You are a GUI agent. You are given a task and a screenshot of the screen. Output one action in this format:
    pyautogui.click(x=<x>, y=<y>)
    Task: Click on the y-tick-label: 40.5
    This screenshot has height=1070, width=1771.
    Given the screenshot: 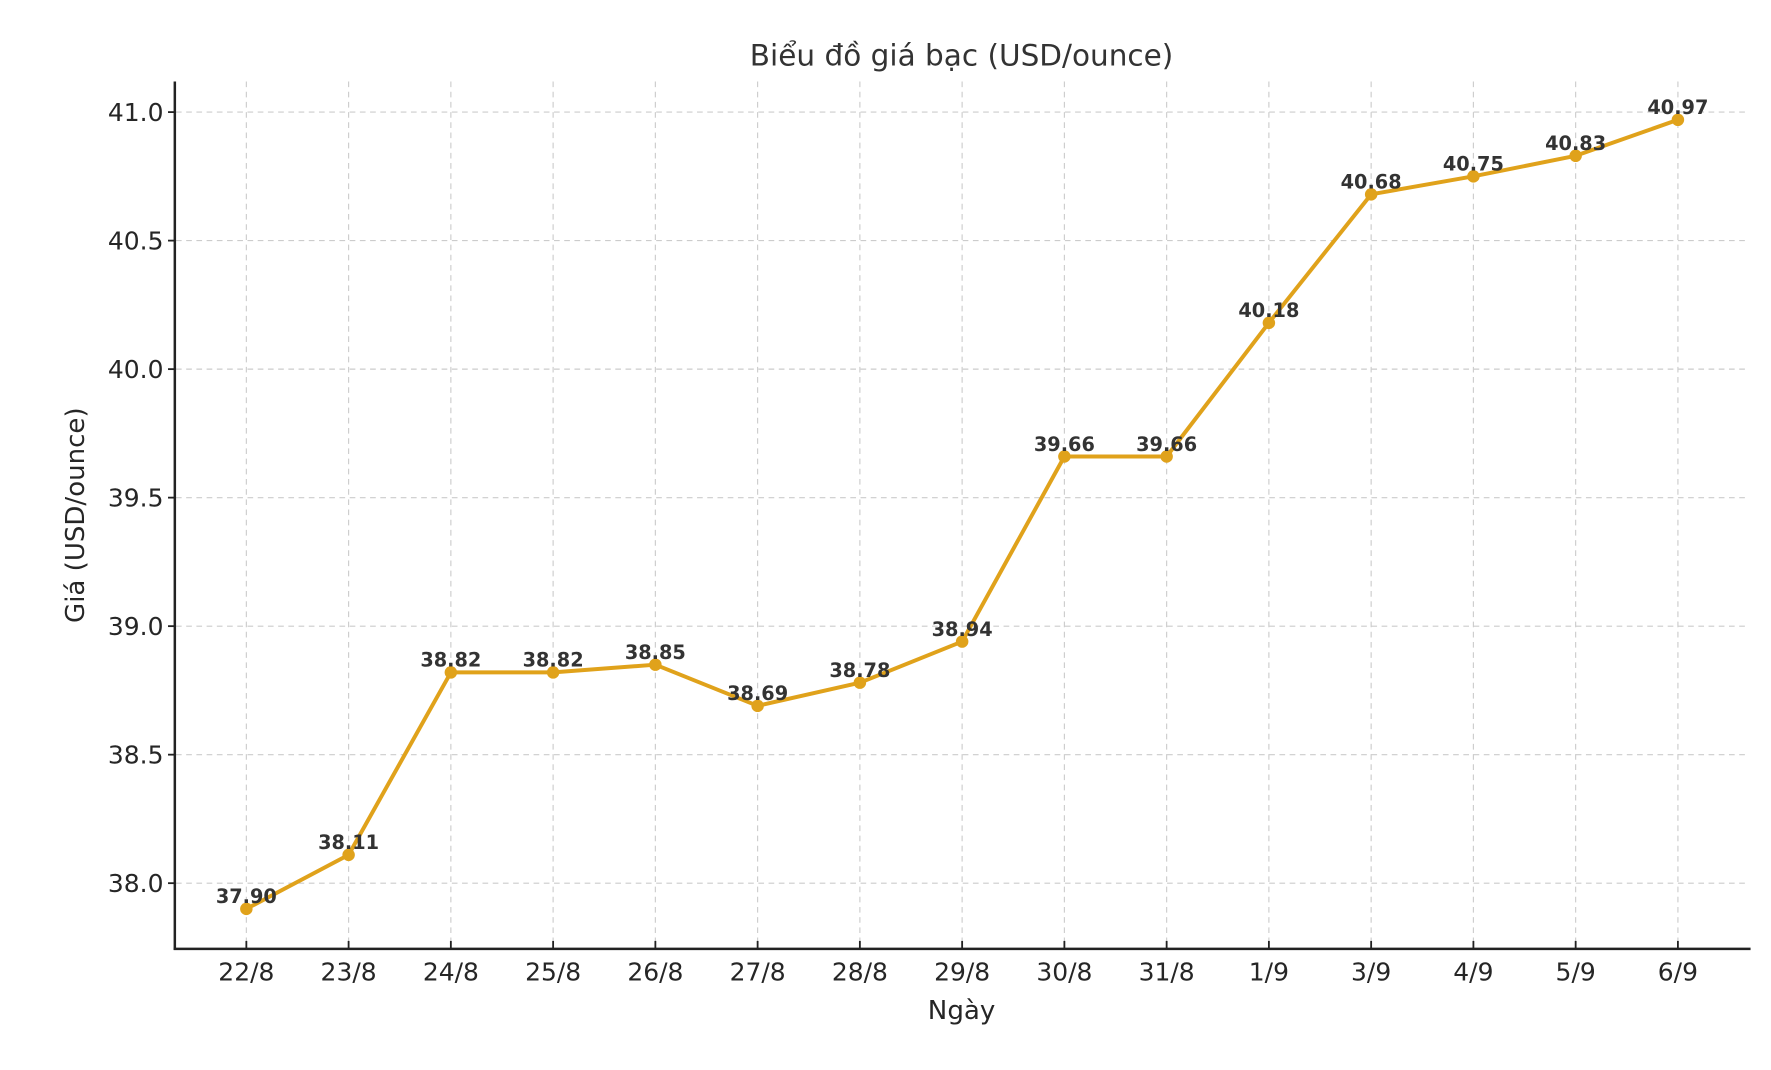 What is the action you would take?
    pyautogui.click(x=136, y=241)
    